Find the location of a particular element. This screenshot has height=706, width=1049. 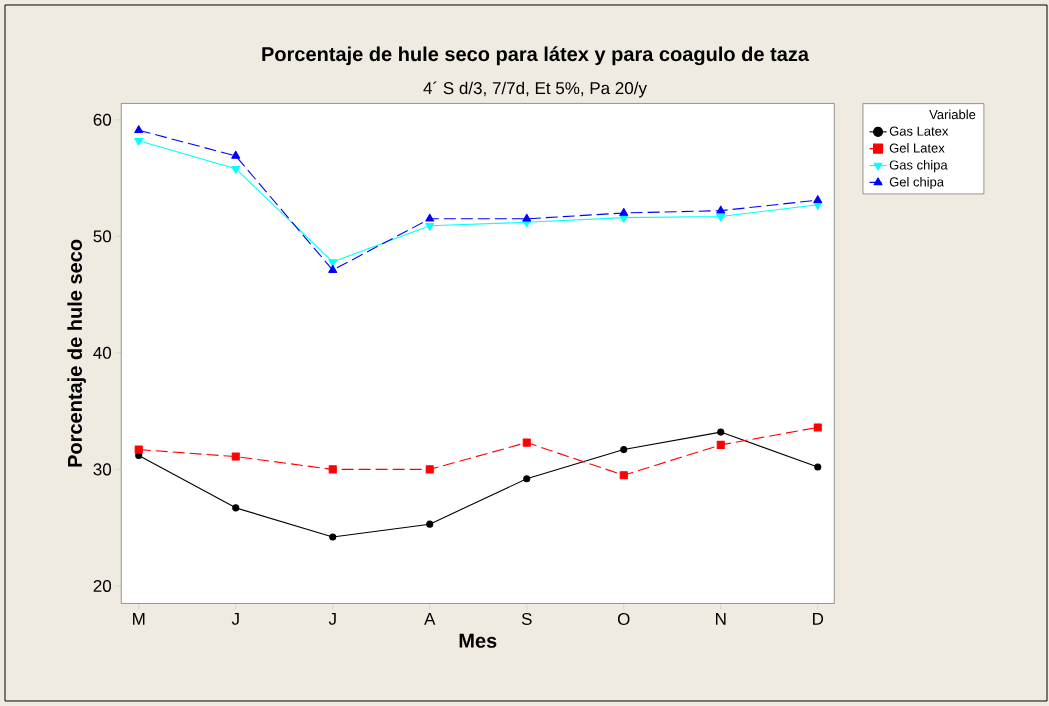

chart-title: Porcentaje de hule seco para látex y para coagulo de taza is located at coordinates (536, 56).